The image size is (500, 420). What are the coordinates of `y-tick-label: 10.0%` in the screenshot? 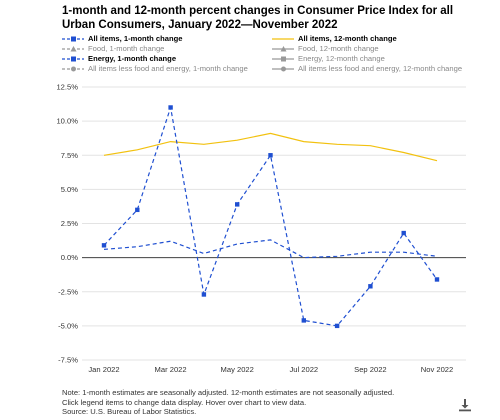 It's located at (67, 121).